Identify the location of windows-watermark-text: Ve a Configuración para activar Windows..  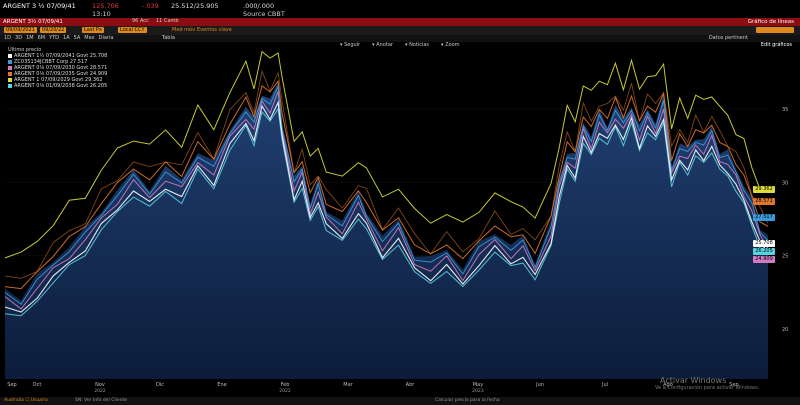
(707, 388).